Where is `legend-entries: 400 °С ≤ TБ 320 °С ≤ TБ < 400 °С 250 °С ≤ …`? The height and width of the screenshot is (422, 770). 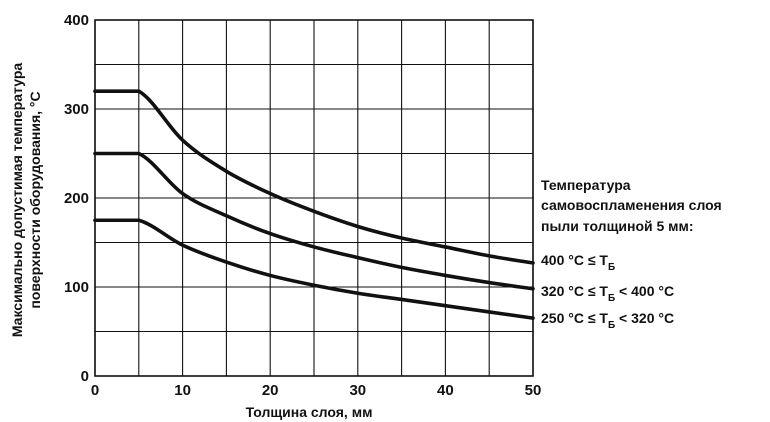 legend-entries: 400 °С ≤ TБ 320 °С ≤ TБ < 400 °С 250 °С ≤ … is located at coordinates (607, 291).